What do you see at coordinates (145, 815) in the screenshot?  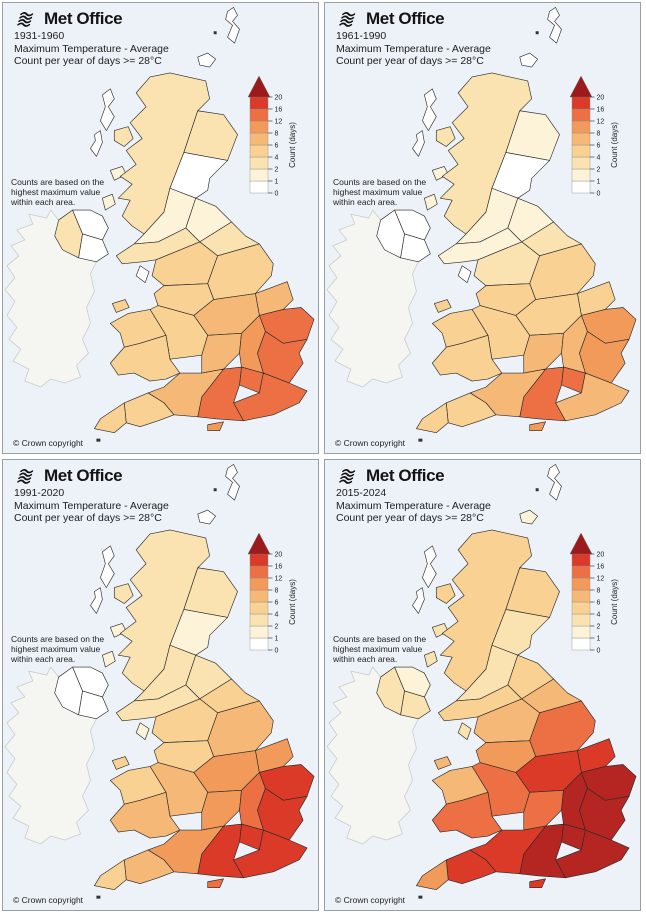 I see `region-south_wales` at bounding box center [145, 815].